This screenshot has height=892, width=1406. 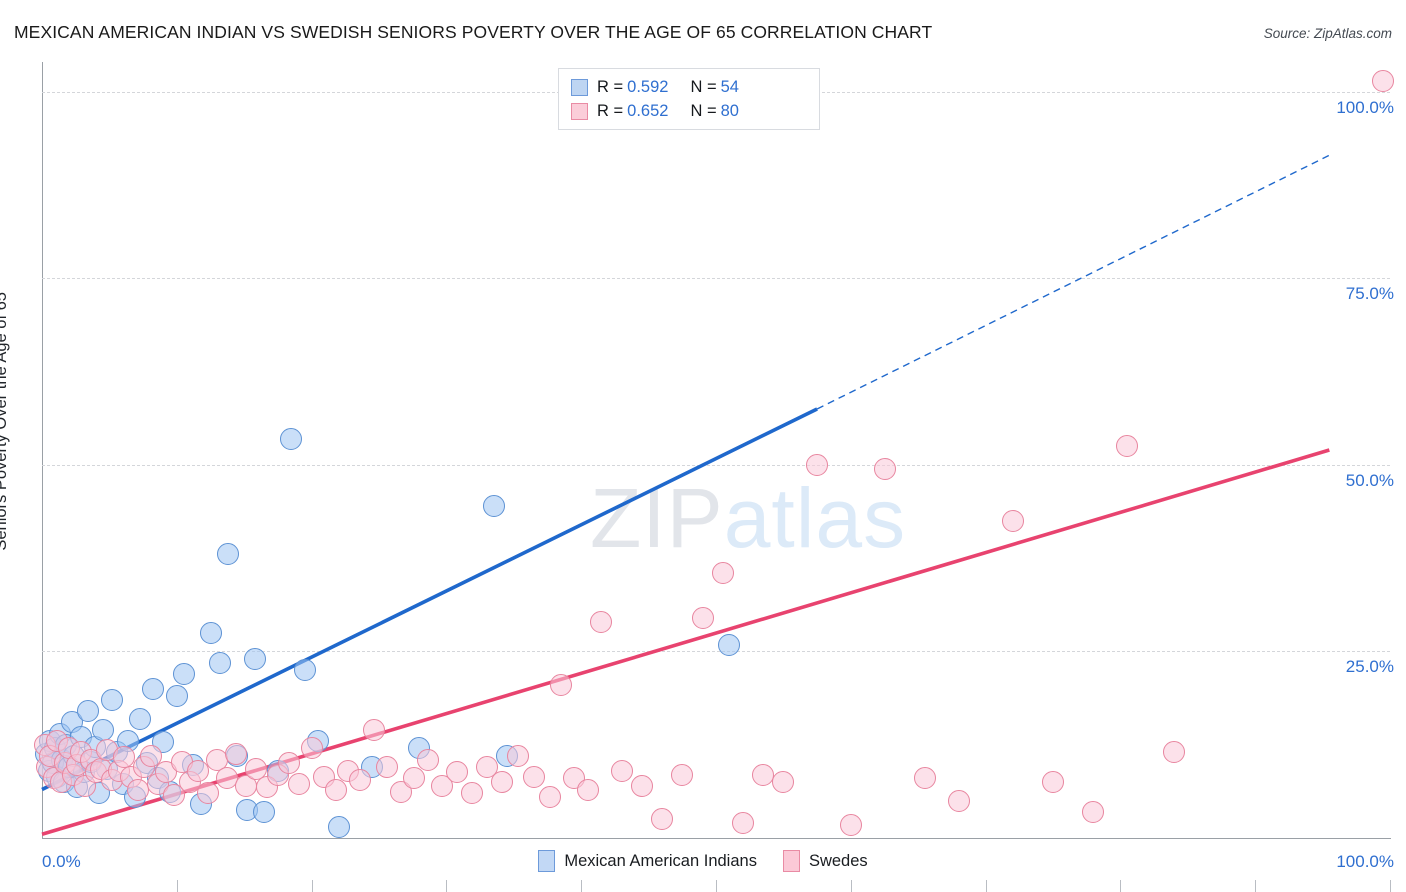 What do you see at coordinates (729, 110) in the screenshot?
I see `n-value-pink: 80` at bounding box center [729, 110].